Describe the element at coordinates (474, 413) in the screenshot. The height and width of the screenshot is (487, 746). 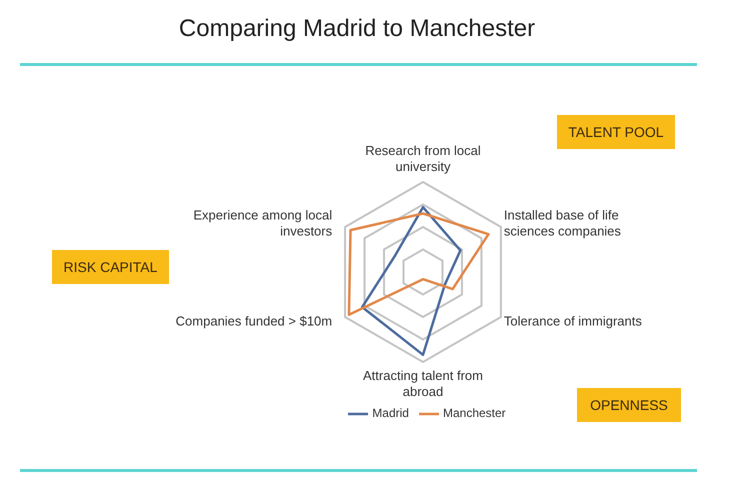
I see `legend-label: Manchester` at that location.